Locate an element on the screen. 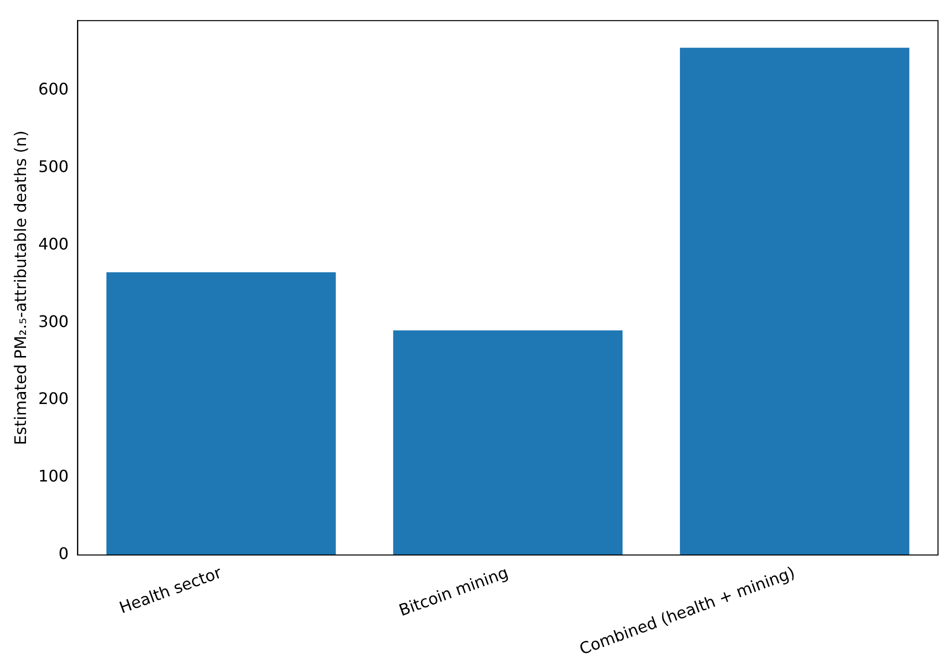 This screenshot has width=947, height=671. x-tick-label: Bitcoin mining is located at coordinates (453, 591).